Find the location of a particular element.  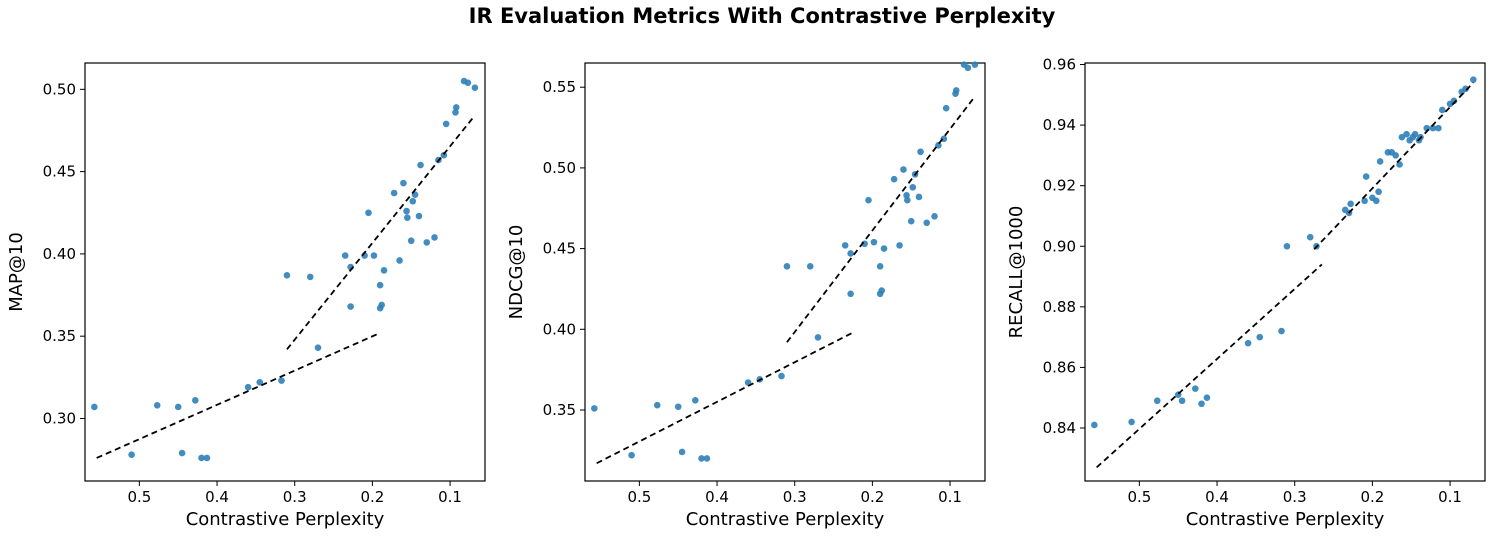

map-at-10-y-tick-label: 0.35 is located at coordinates (59, 336).